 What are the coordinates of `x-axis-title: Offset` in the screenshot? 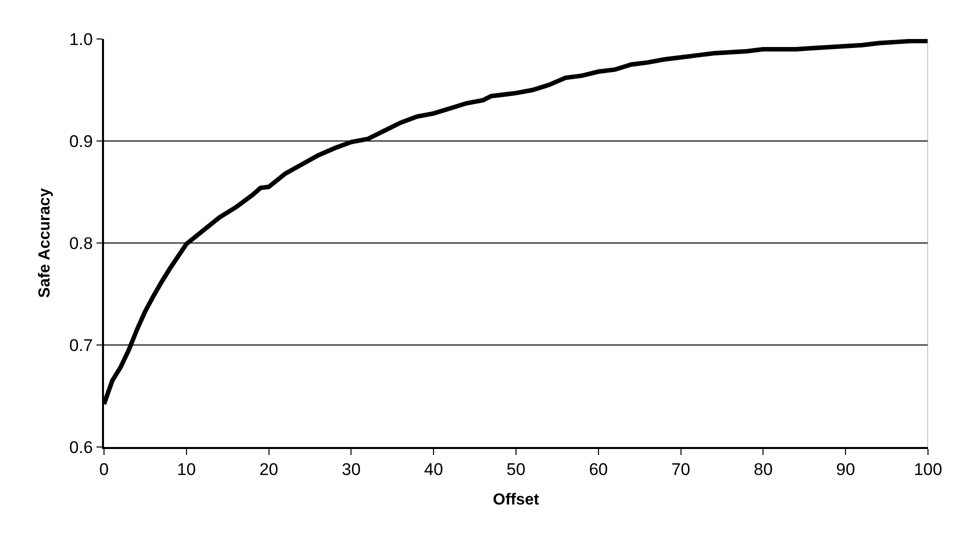 It's located at (516, 499).